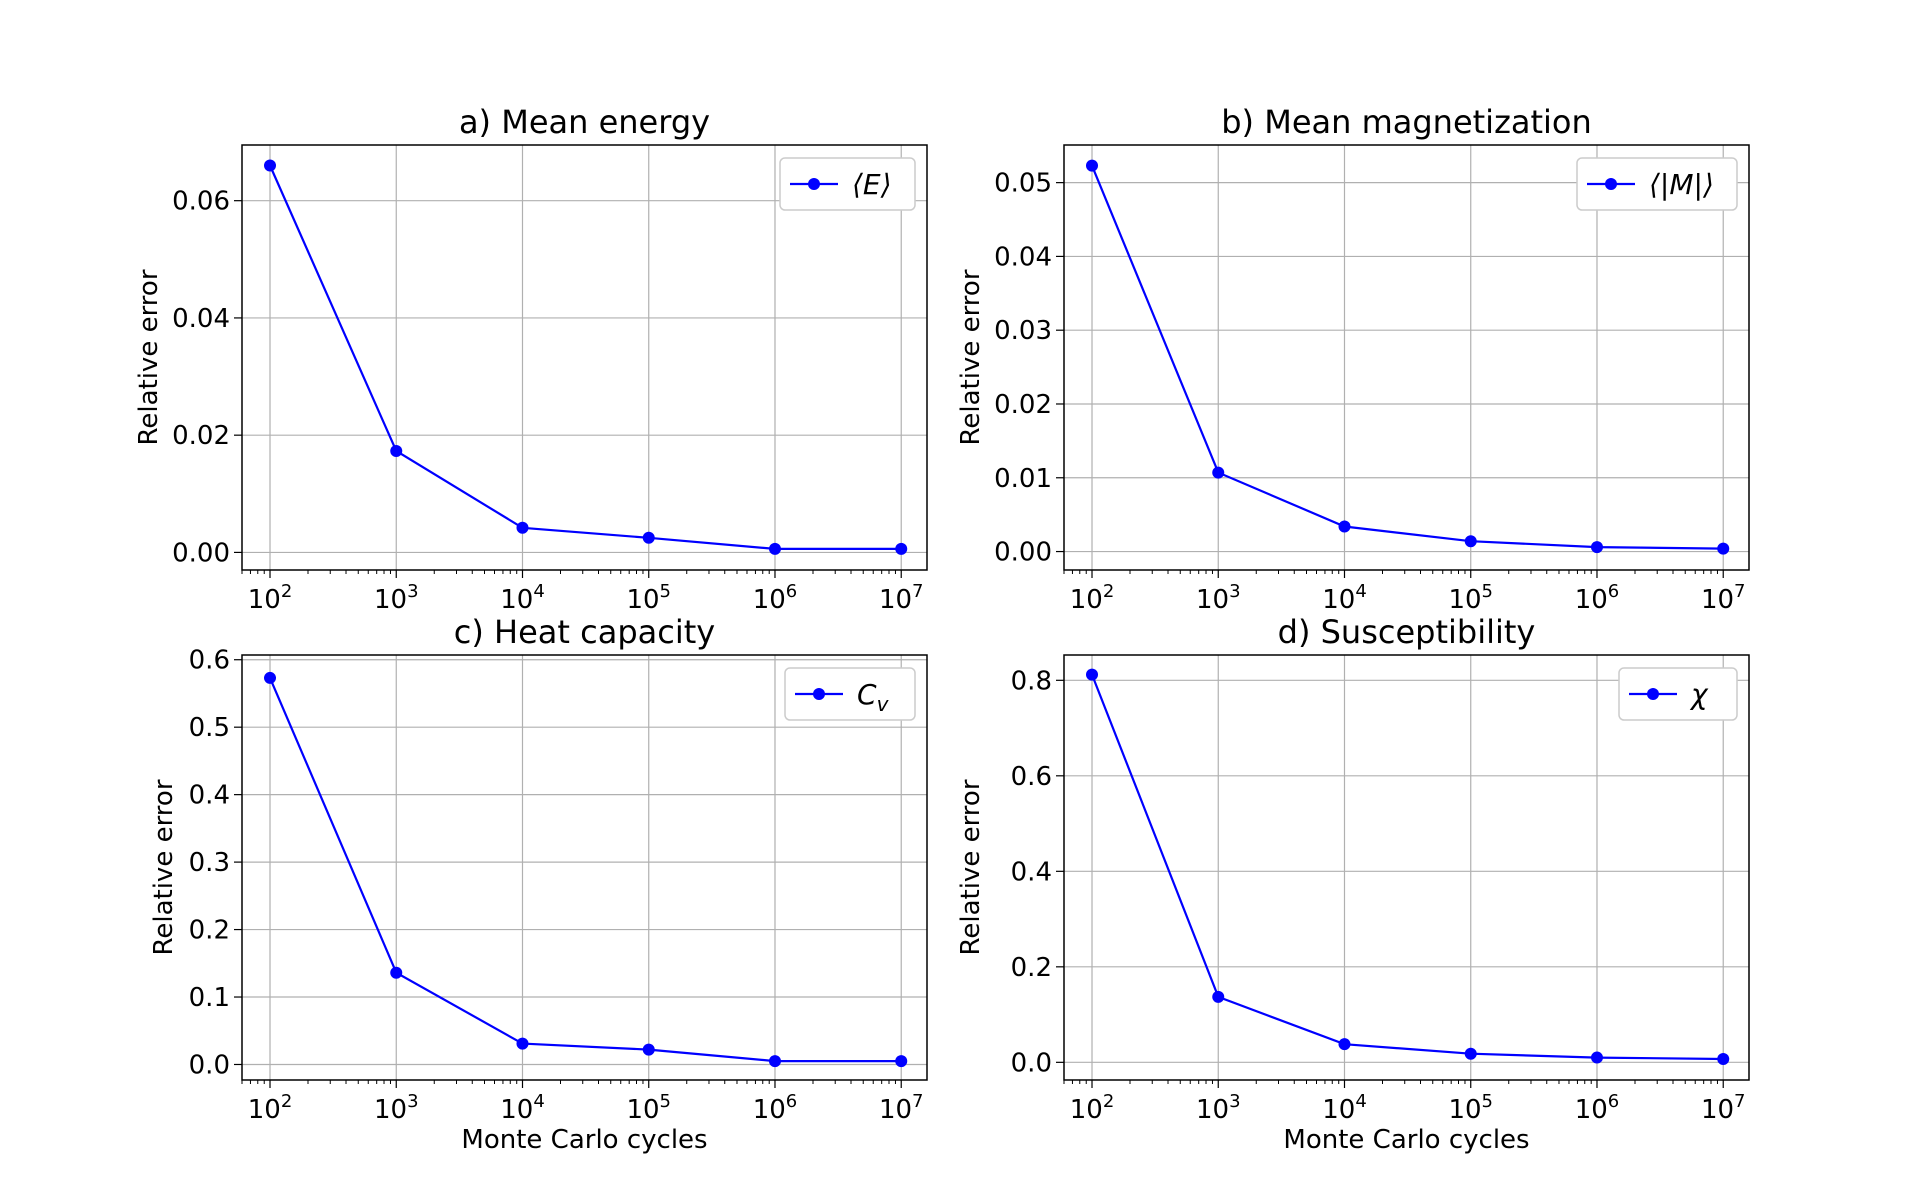 Image resolution: width=1920 pixels, height=1200 pixels. Describe the element at coordinates (1407, 632) in the screenshot. I see `panel-title: d) Susceptibility` at that location.